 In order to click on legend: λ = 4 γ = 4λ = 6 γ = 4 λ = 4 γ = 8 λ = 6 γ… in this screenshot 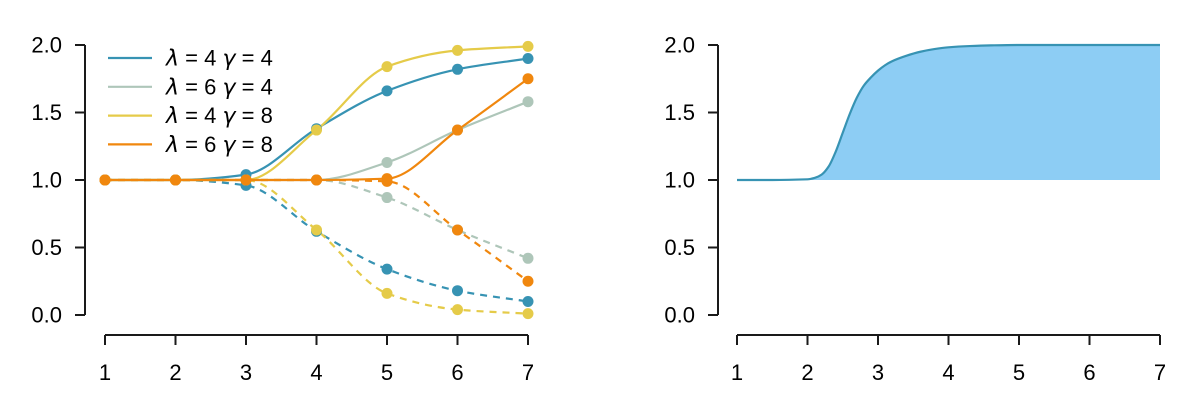, I will do `click(190, 102)`.